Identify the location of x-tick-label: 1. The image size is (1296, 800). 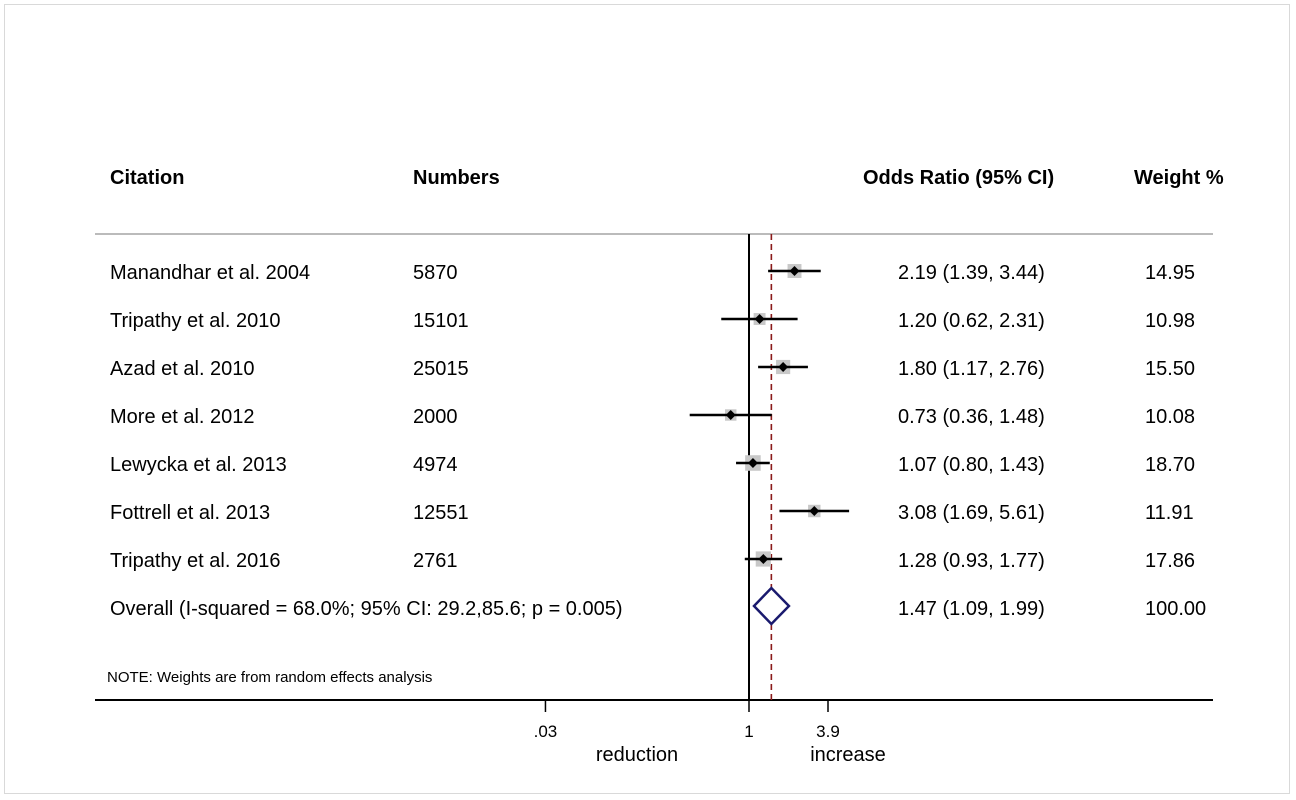
(748, 731).